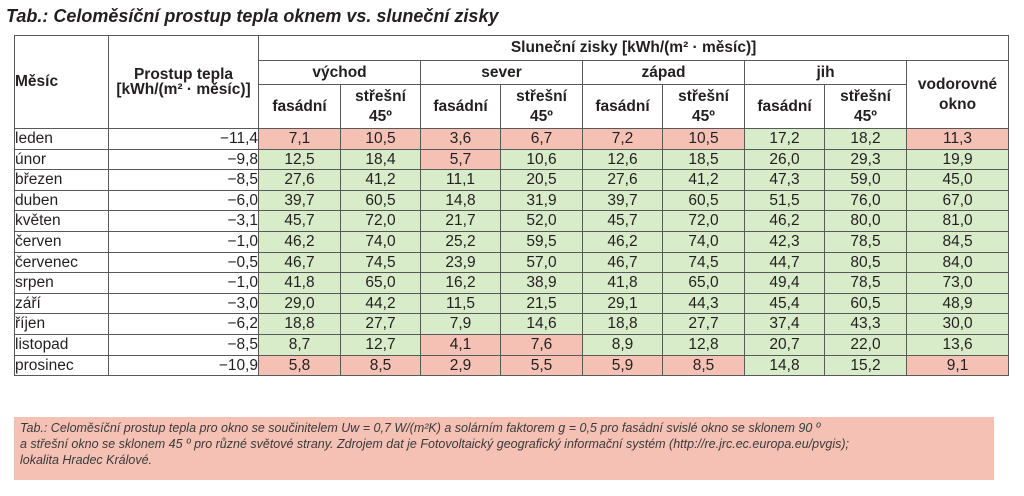 This screenshot has width=1024, height=496. What do you see at coordinates (957, 221) in the screenshot?
I see `gain-cell: 81,0` at bounding box center [957, 221].